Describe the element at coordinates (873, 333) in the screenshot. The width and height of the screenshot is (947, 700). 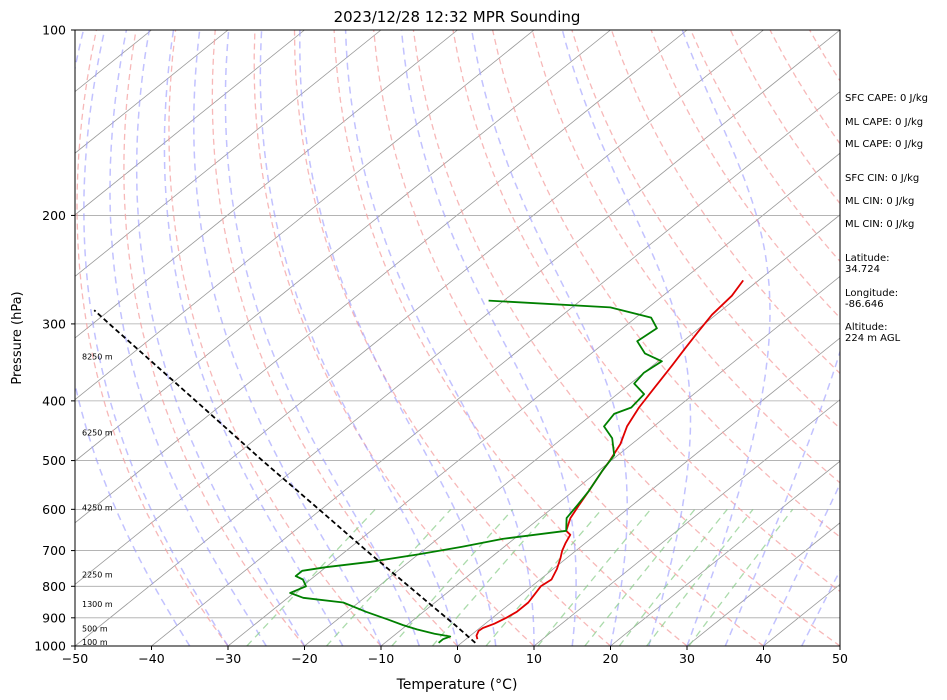
I see `altitude-text: Altitude: 224 m AGL` at that location.